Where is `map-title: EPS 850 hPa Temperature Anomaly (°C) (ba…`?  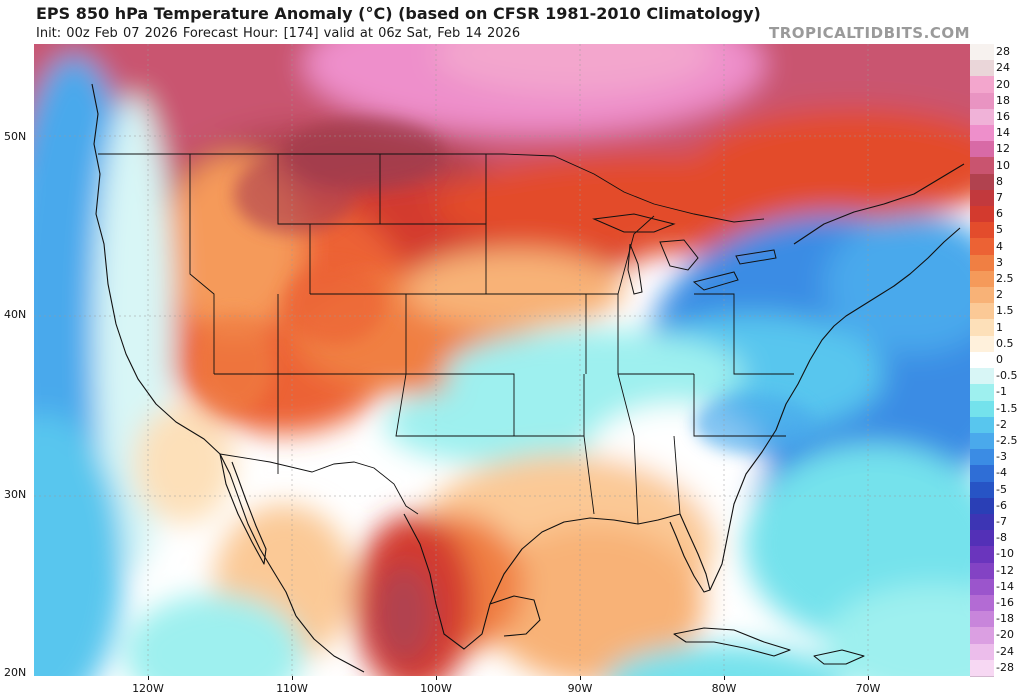 map-title: EPS 850 hPa Temperature Anomaly (°C) (ba… is located at coordinates (398, 13).